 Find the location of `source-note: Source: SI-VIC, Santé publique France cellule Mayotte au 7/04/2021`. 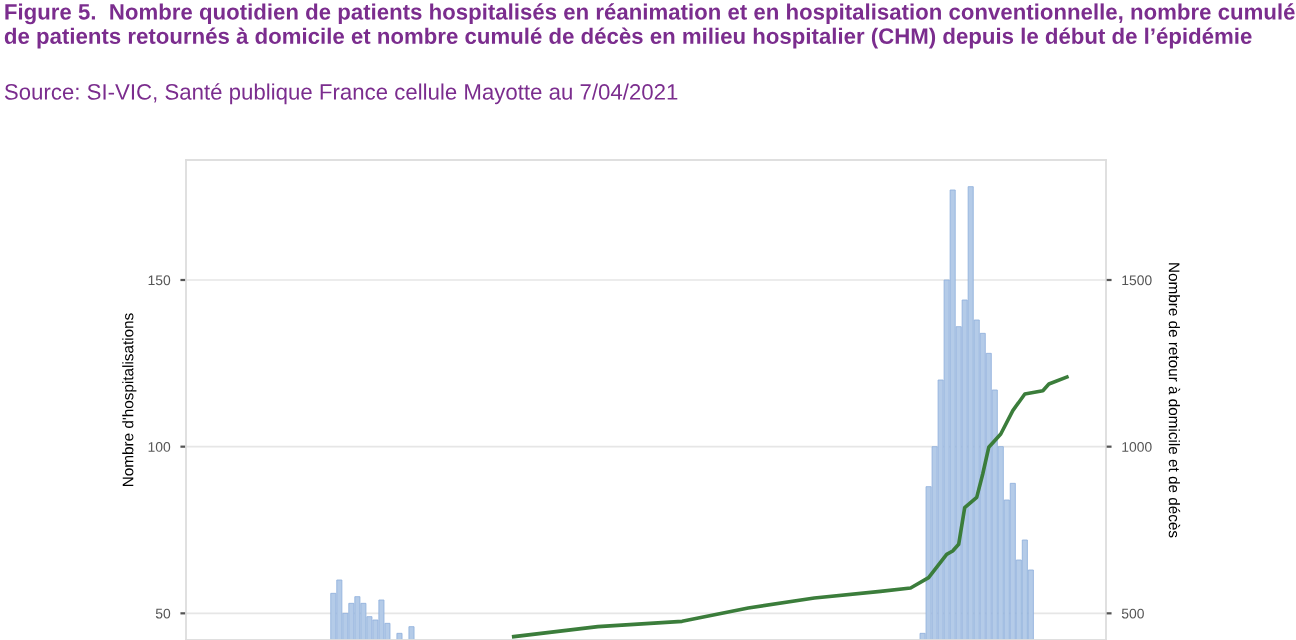

source-note: Source: SI-VIC, Santé publique France cellule Mayotte au 7/04/2021 is located at coordinates (341, 94).